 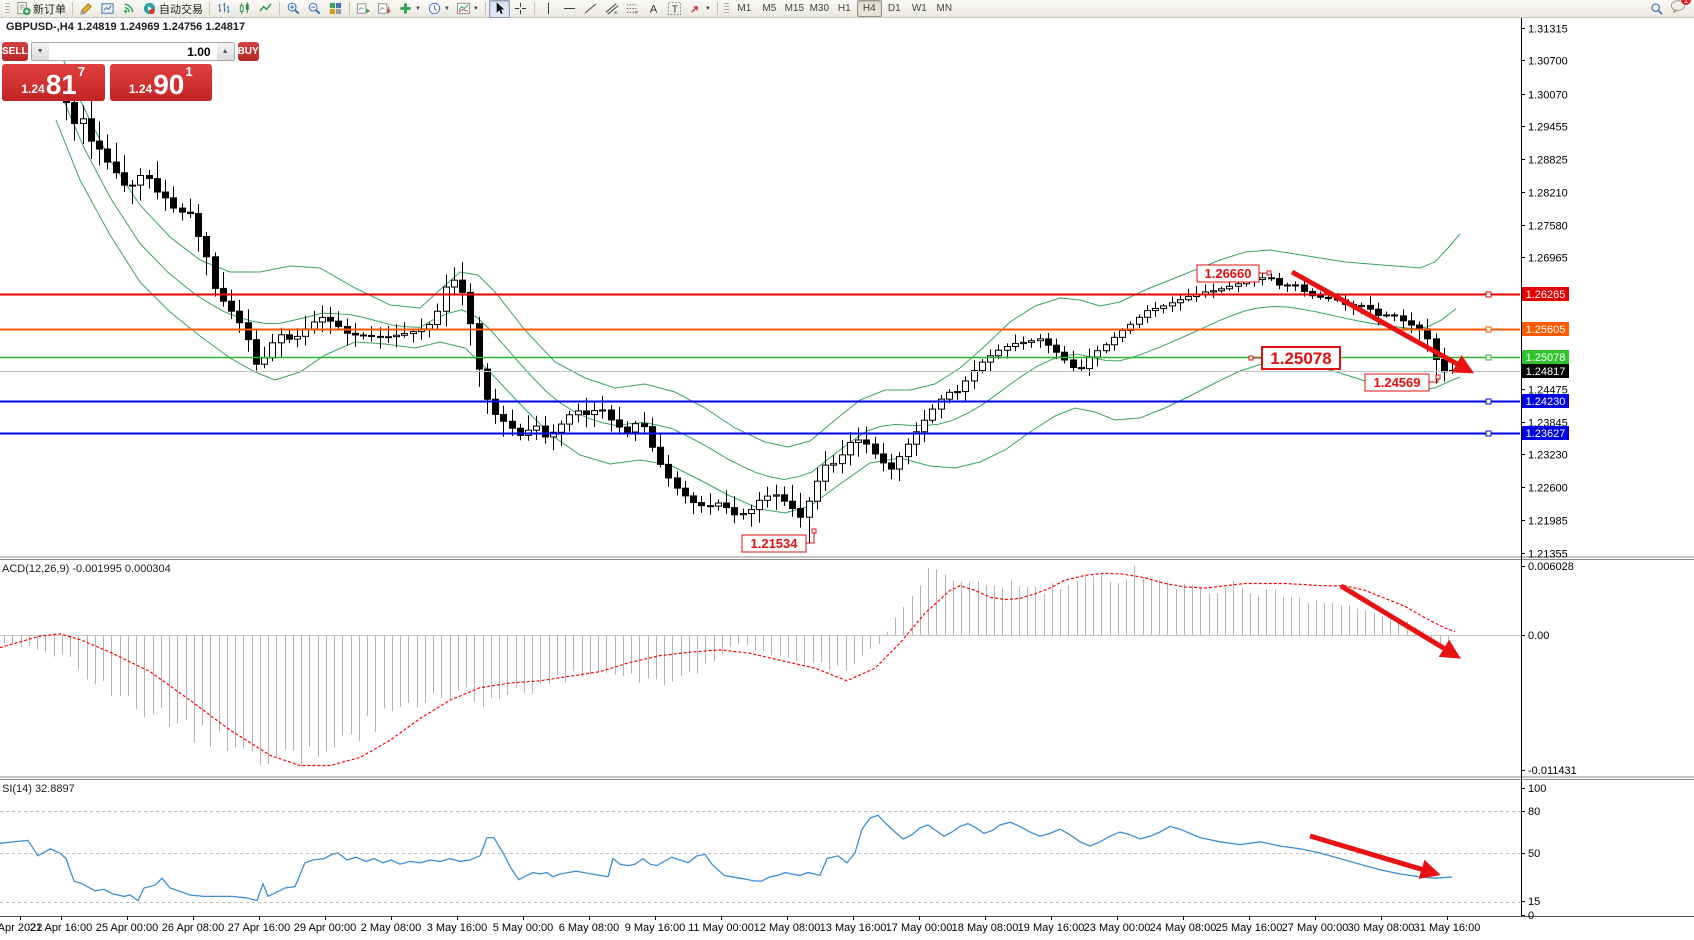 I want to click on chart-autoscroll-button, so click(x=384, y=9).